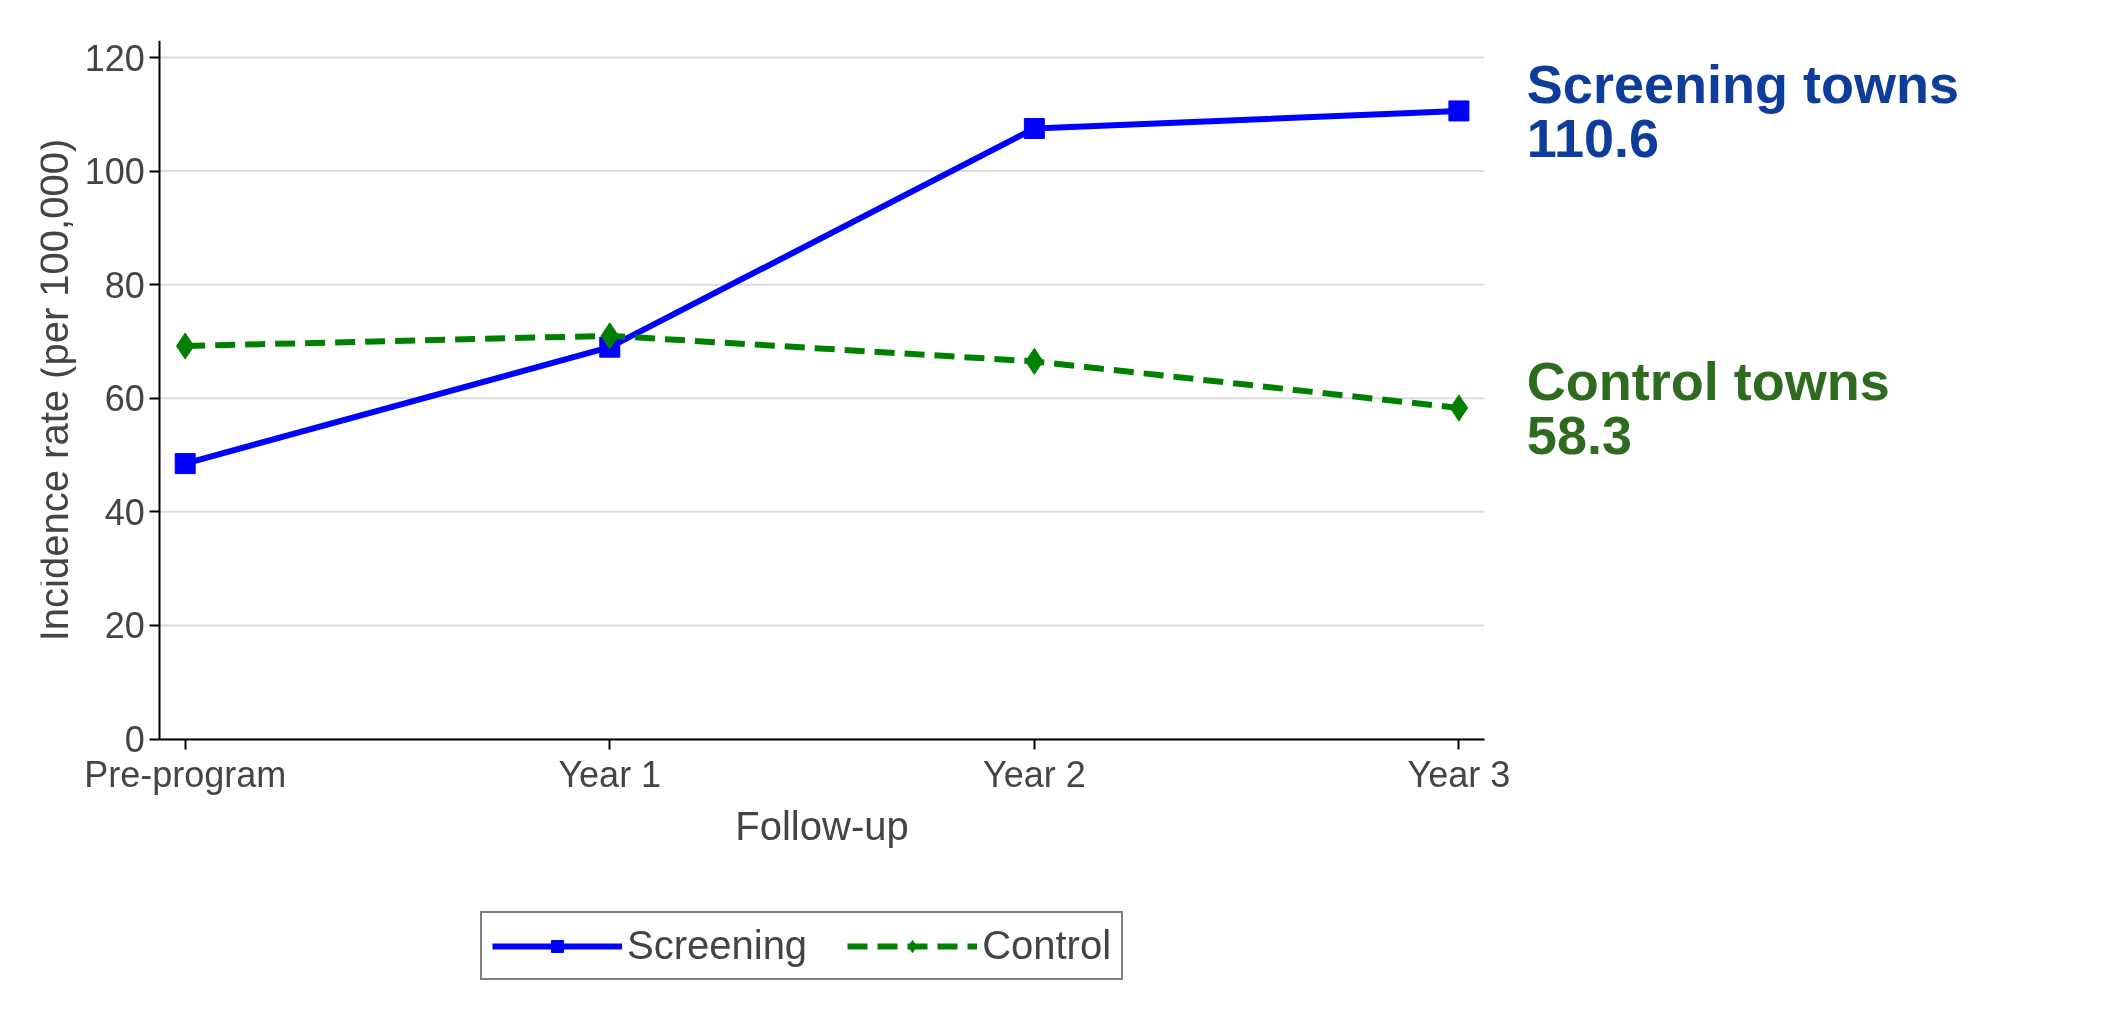  I want to click on y-tick-label: 20, so click(124, 626).